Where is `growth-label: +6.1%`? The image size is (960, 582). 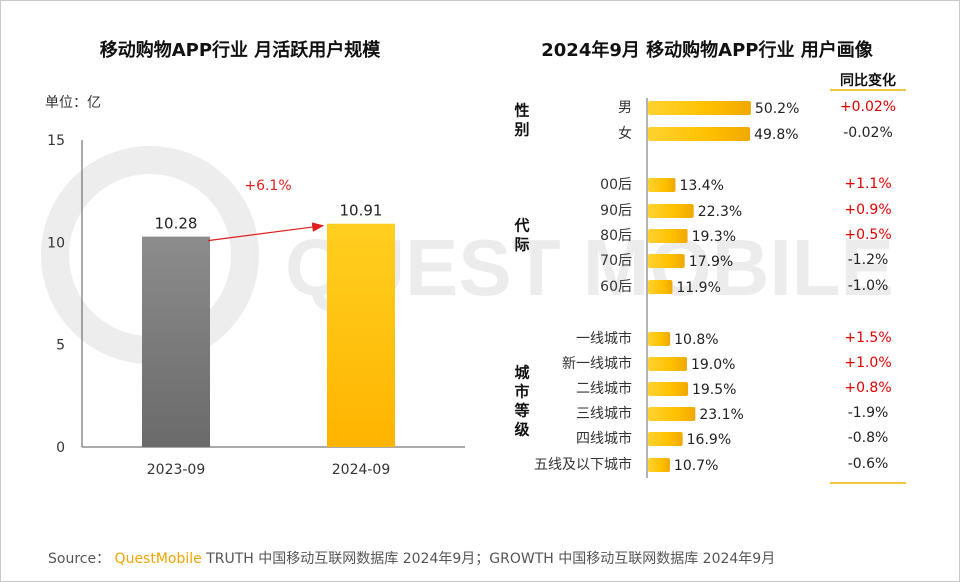
growth-label: +6.1% is located at coordinates (267, 186).